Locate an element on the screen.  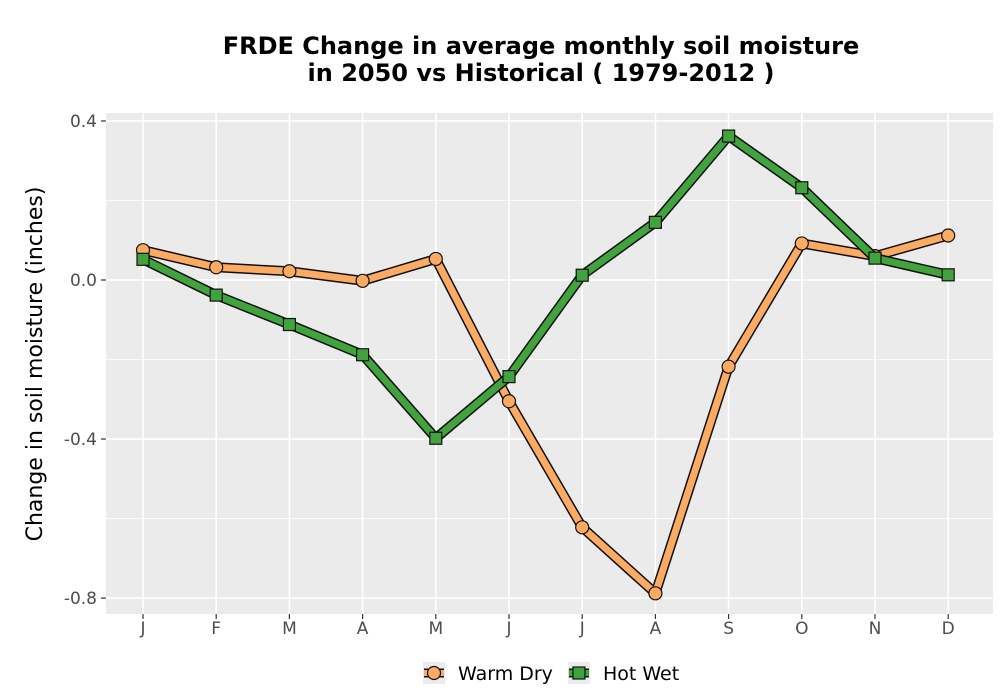
legend-item: Warm Dry is located at coordinates (488, 673).